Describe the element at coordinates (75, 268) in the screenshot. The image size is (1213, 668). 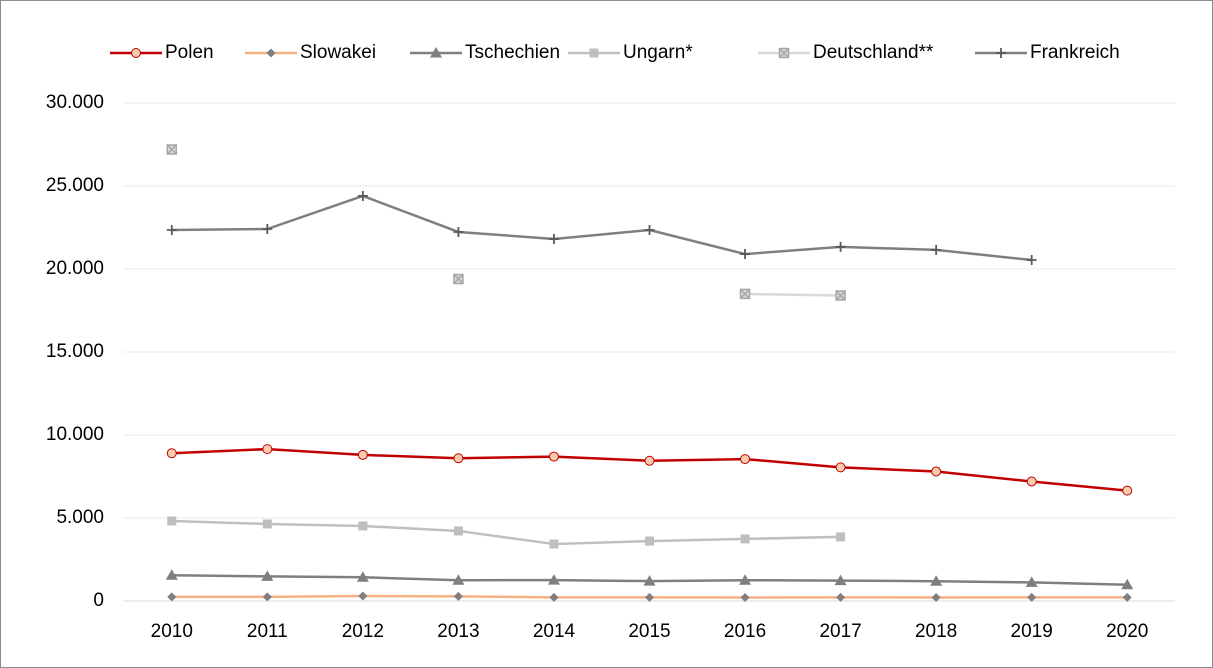
I see `y-tick-label: 20.000` at that location.